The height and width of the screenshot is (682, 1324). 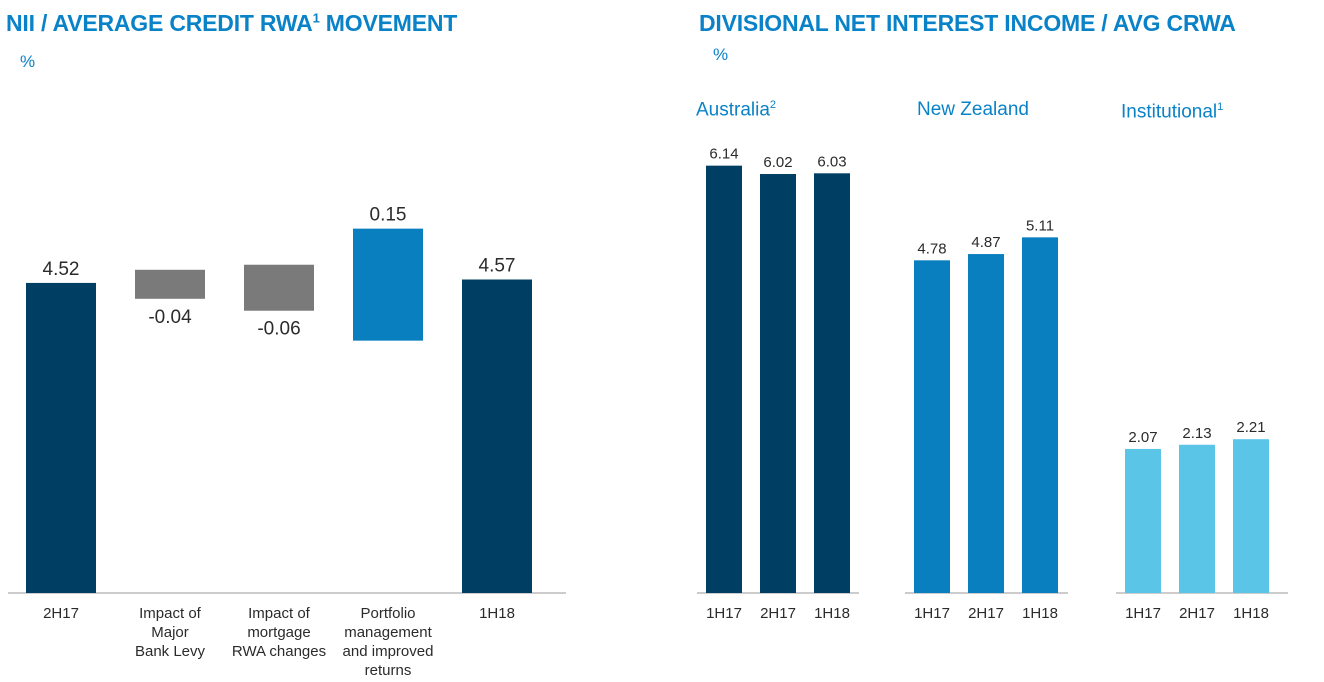 I want to click on divisional-value-label-1-1: 4.87, so click(x=985, y=242).